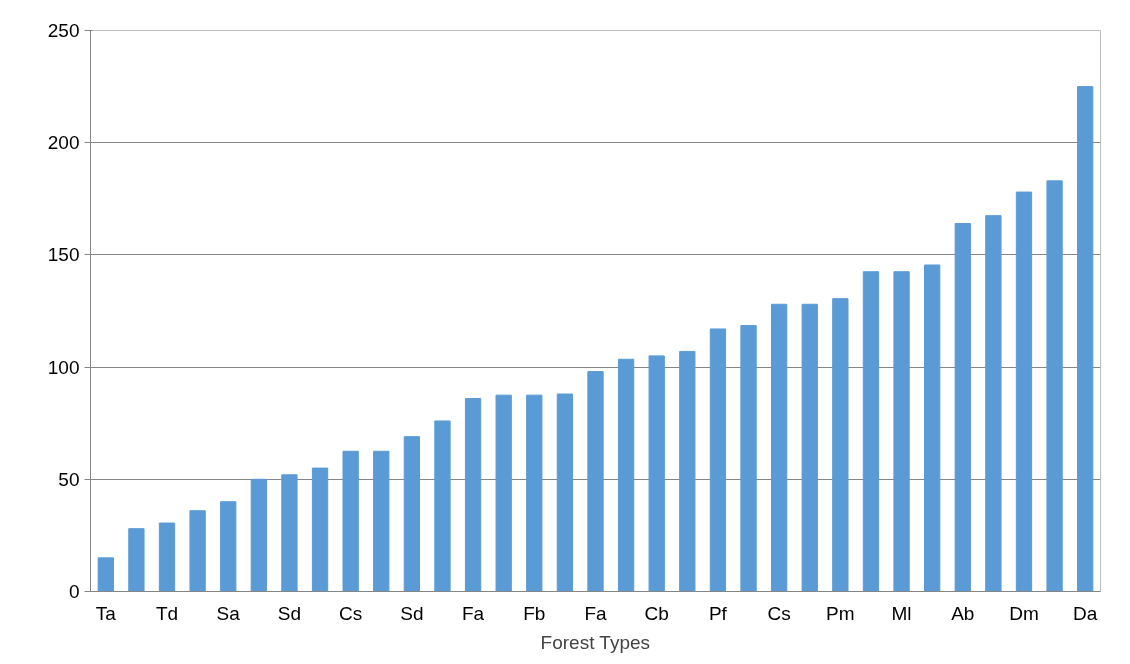 The image size is (1130, 664). What do you see at coordinates (69, 479) in the screenshot?
I see `y-tick-label: 50` at bounding box center [69, 479].